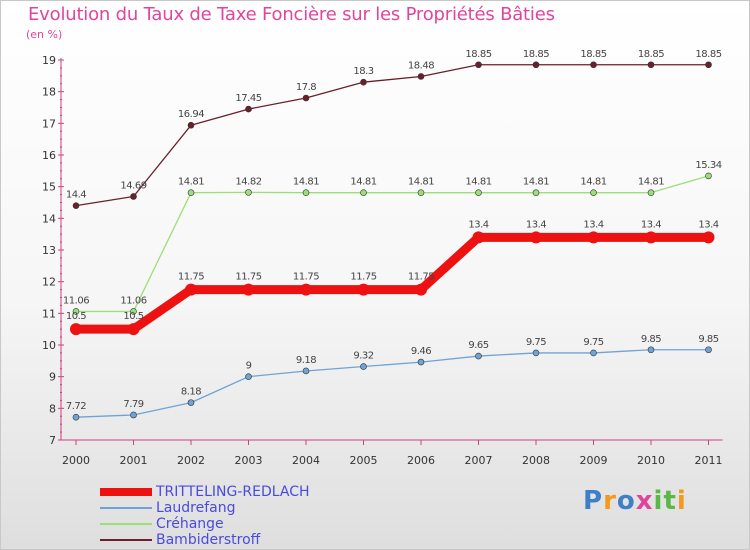  Describe the element at coordinates (593, 342) in the screenshot. I see `data-label: 9.75` at that location.